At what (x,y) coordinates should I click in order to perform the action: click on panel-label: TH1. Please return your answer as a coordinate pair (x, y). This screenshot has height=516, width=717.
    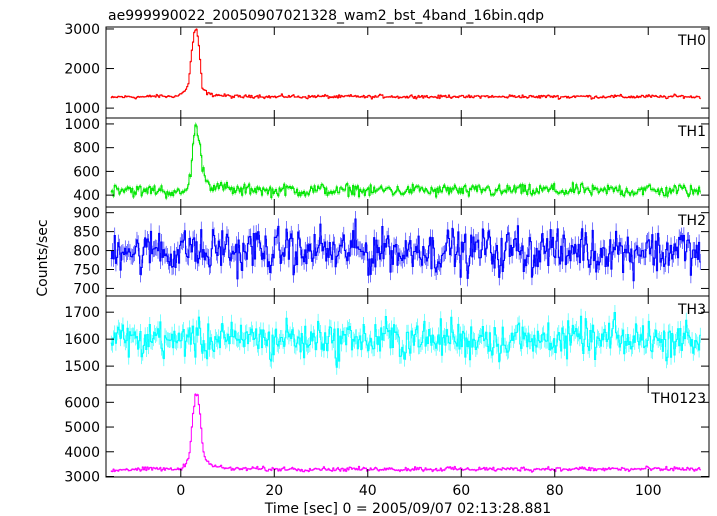
    Looking at the image, I should click on (691, 132).